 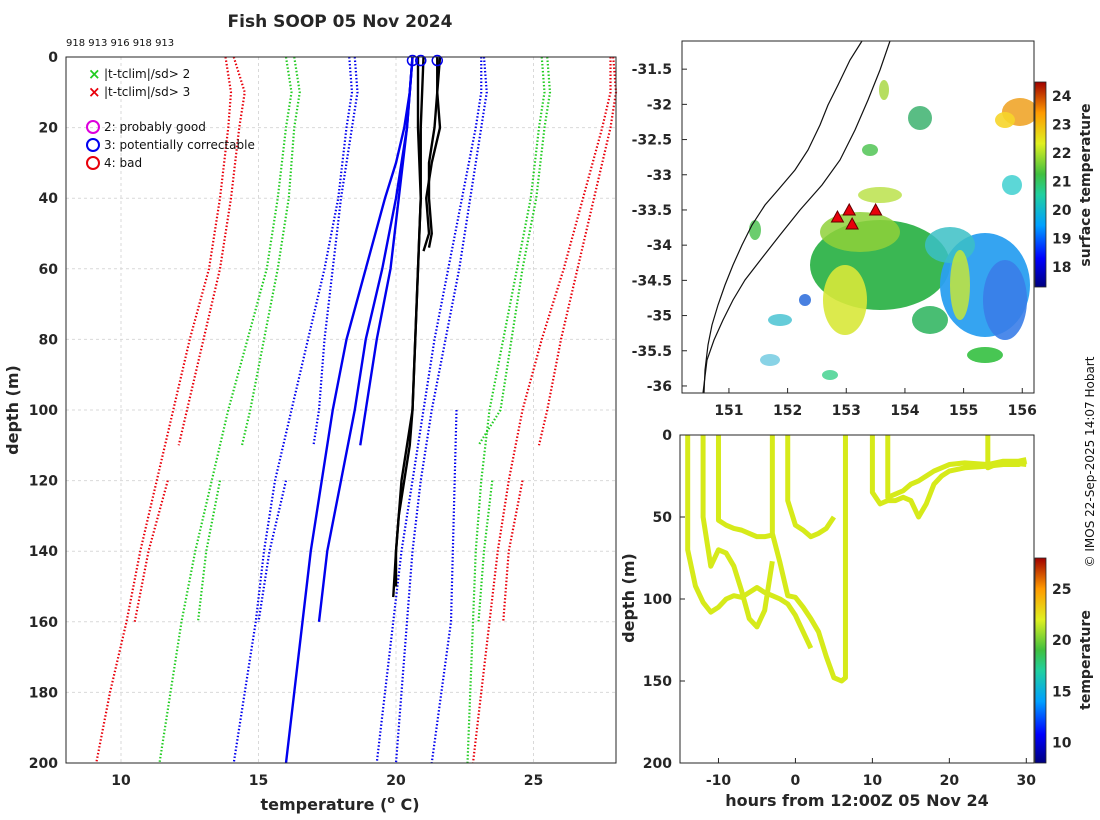 What do you see at coordinates (12, 410) in the screenshot?
I see `y-axis-label: depth (m)` at bounding box center [12, 410].